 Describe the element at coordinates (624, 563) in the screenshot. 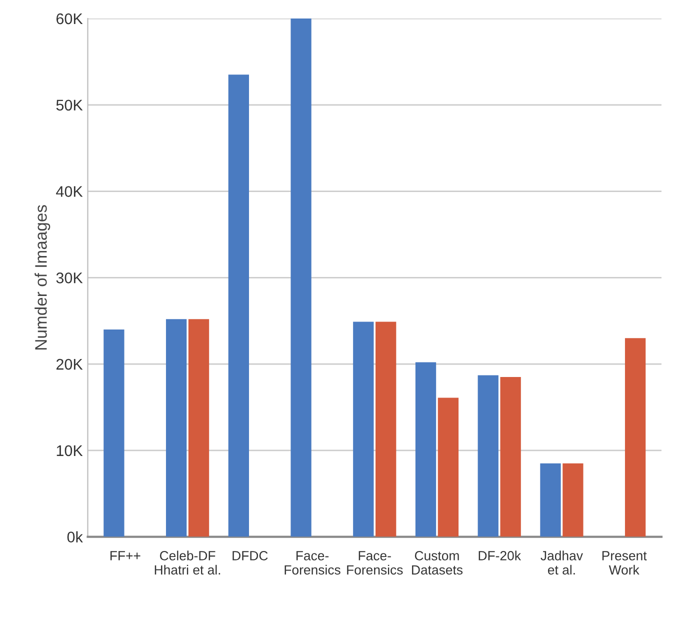

I see `x-tick-label: Present Work` at that location.